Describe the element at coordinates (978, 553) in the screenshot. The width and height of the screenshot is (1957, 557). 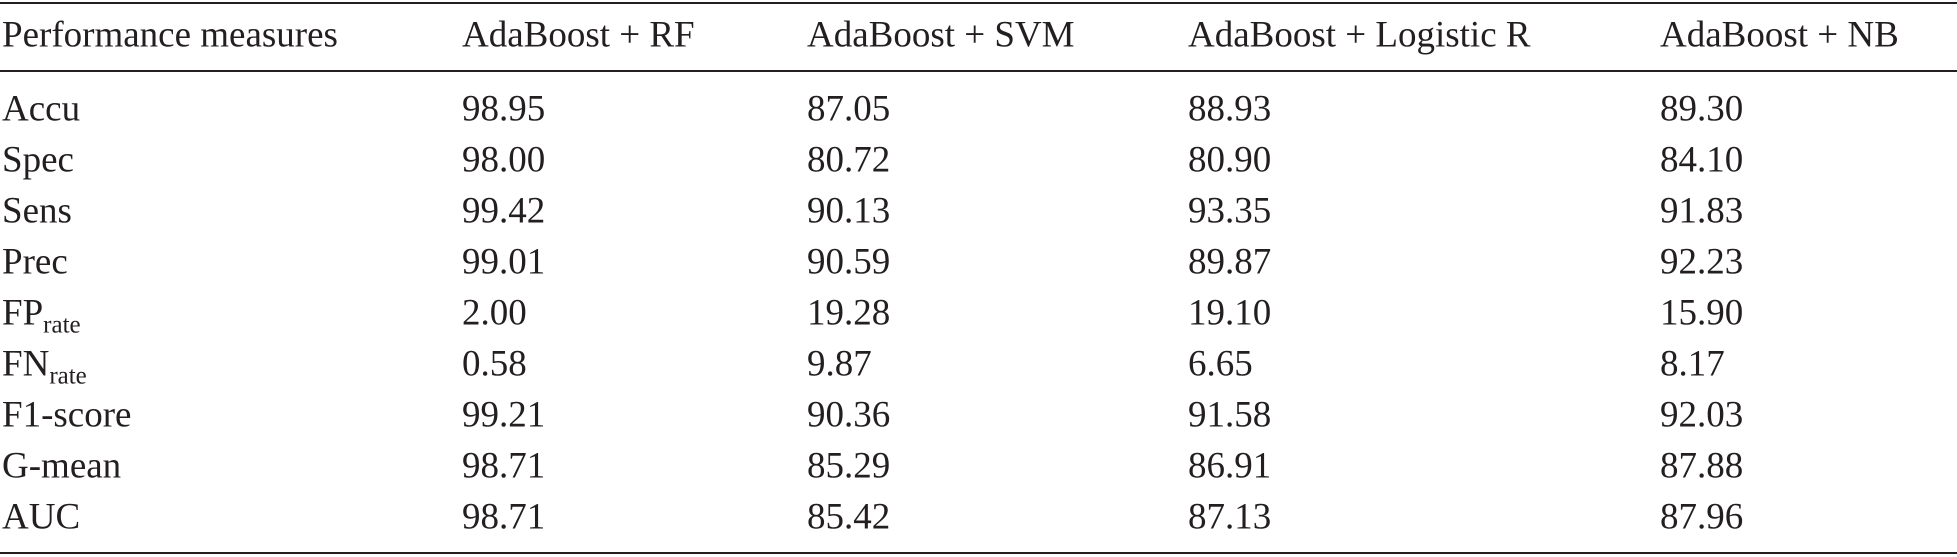
I see `bottom-rule` at that location.